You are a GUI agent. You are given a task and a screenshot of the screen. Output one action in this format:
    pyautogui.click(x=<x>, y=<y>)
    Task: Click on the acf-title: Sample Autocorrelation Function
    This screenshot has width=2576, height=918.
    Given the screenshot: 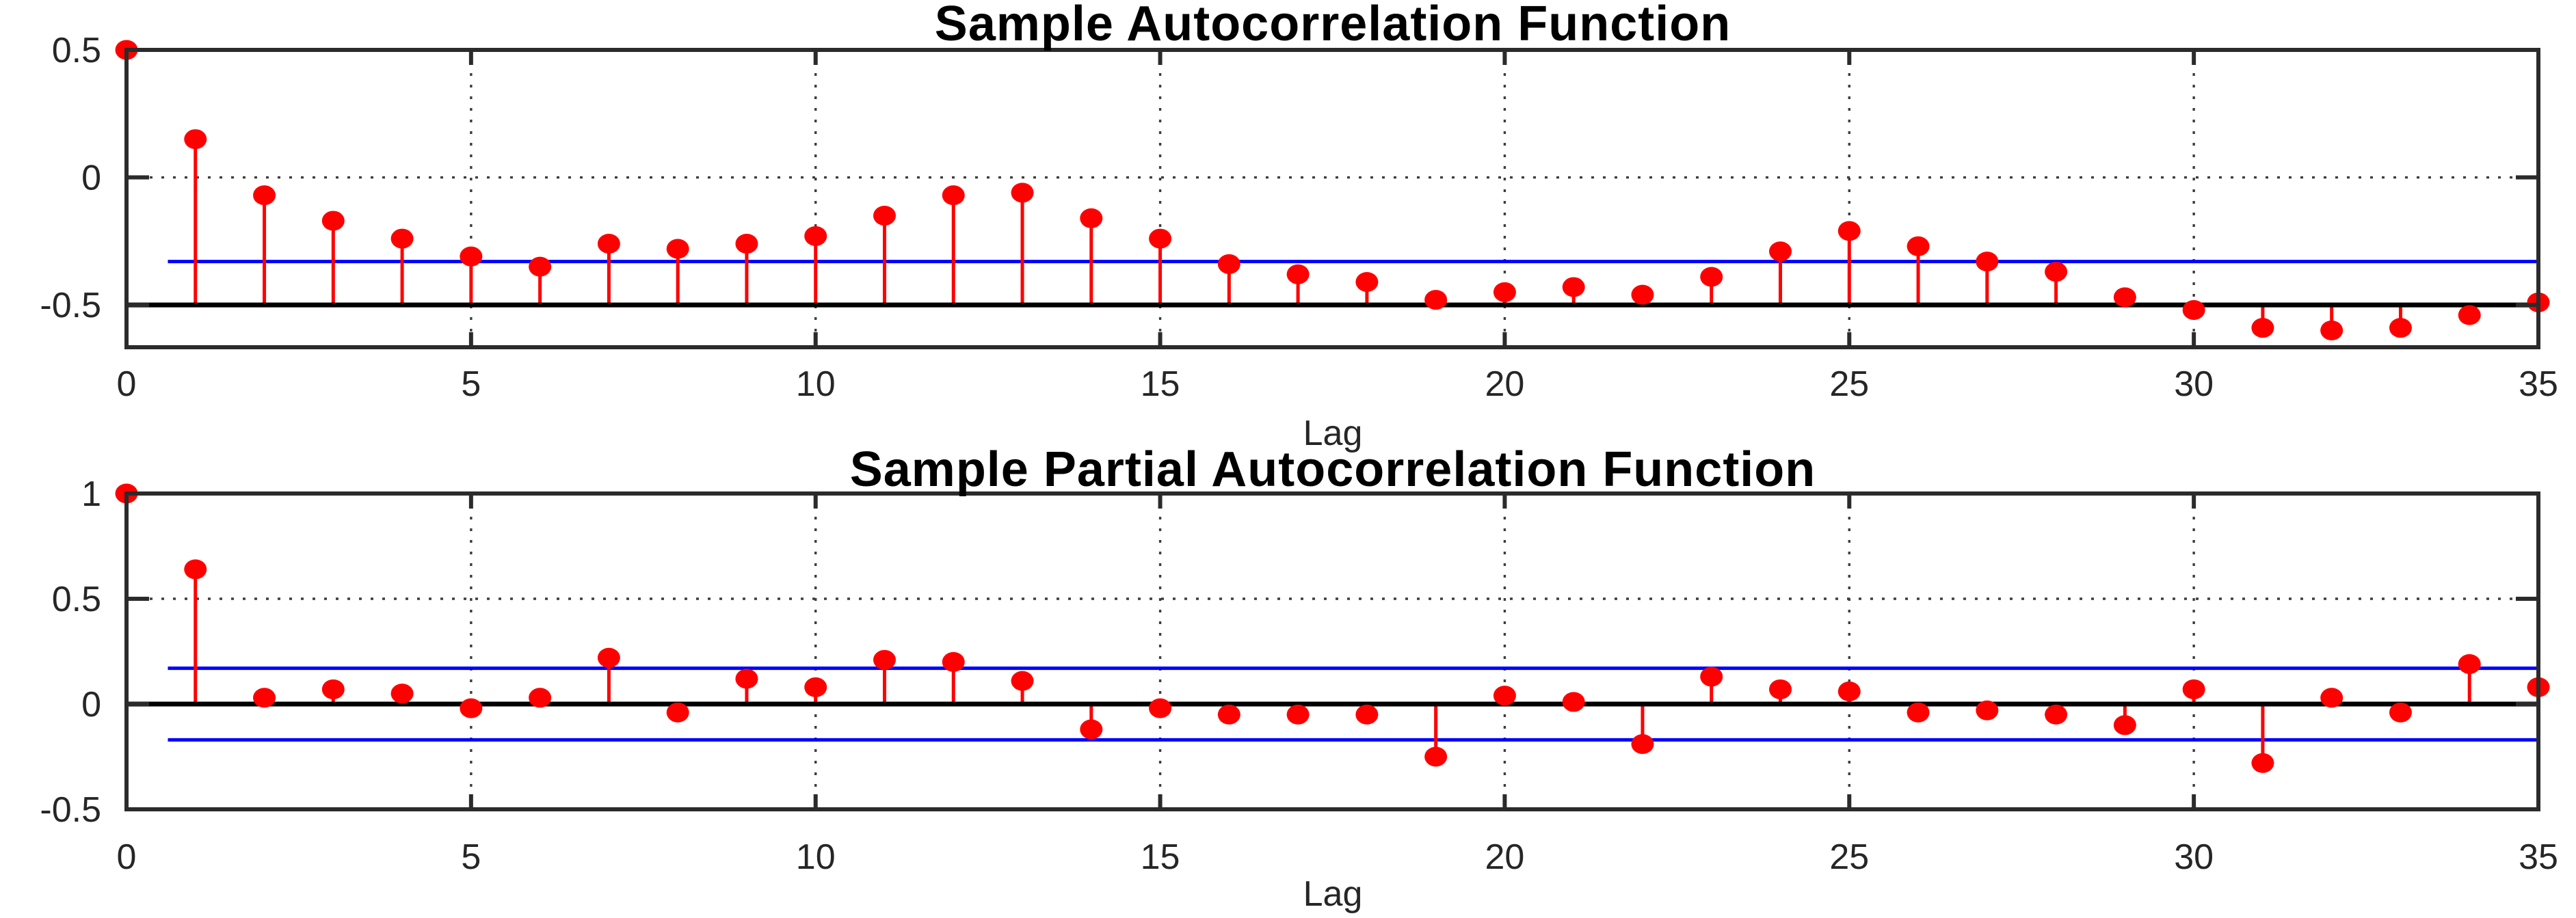 What is the action you would take?
    pyautogui.click(x=1333, y=25)
    